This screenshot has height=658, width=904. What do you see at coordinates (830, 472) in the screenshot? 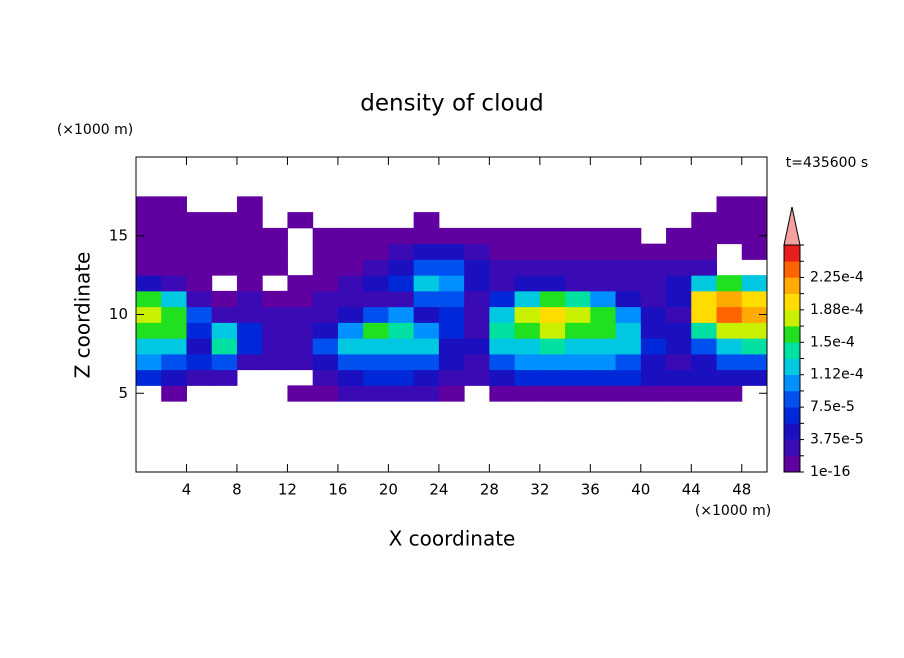
I see `colorbar-label: 1e-16` at bounding box center [830, 472].